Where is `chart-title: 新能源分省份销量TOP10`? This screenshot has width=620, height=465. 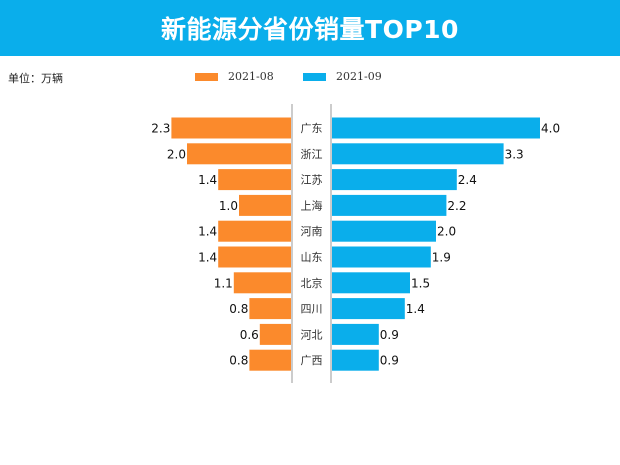 chart-title: 新能源分省份销量TOP10 is located at coordinates (310, 29).